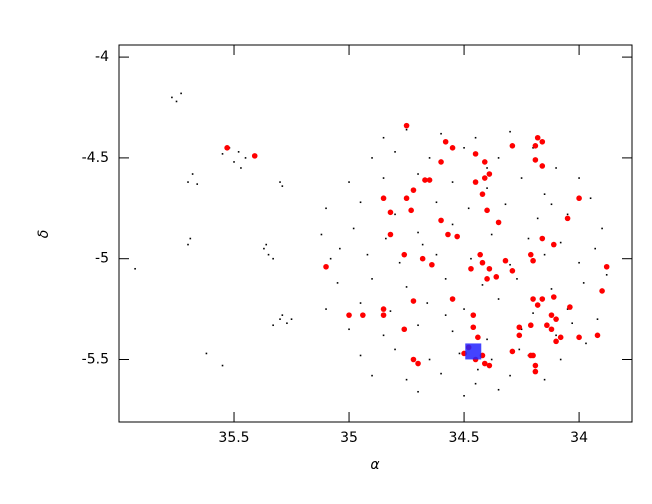 This screenshot has height=504, width=652. I want to click on y-tick-label: -4, so click(102, 57).